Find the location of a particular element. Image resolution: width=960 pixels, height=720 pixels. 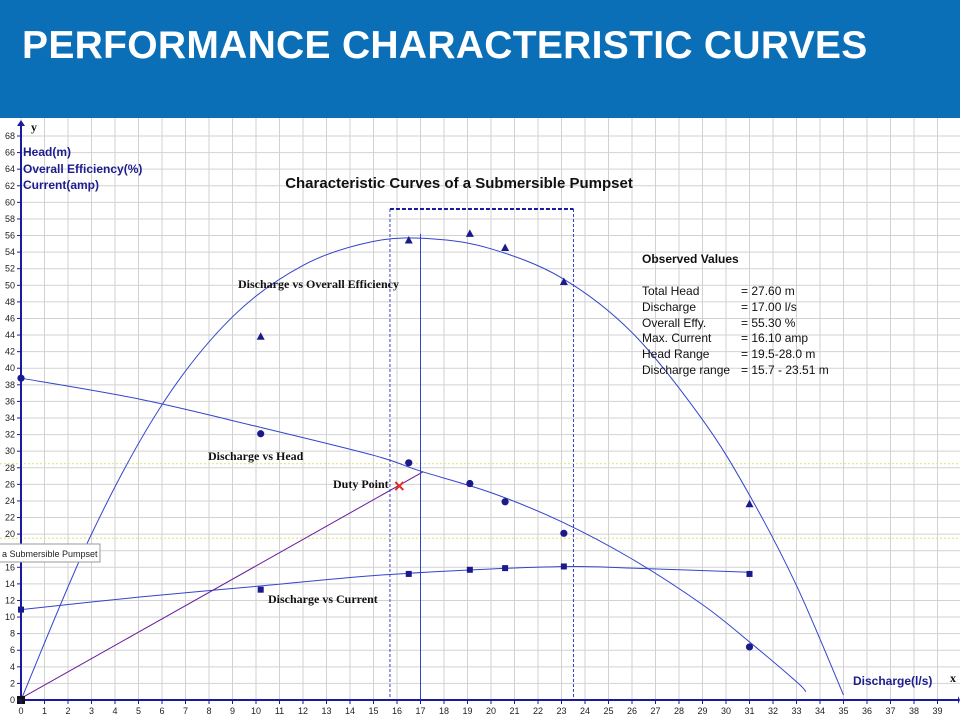

x-tick-label: 7 is located at coordinates (185, 711).